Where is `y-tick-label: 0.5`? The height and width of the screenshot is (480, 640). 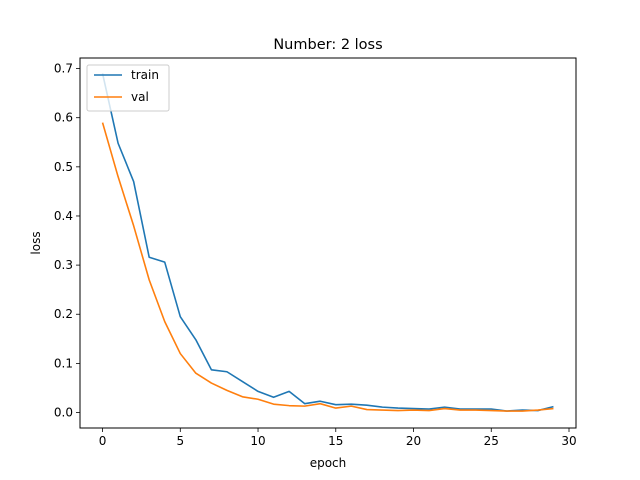 y-tick-label: 0.5 is located at coordinates (63, 167).